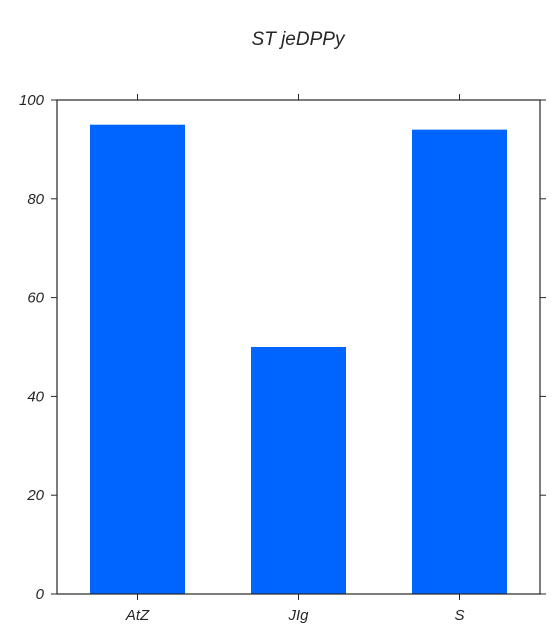 This screenshot has height=640, width=560. Describe the element at coordinates (35, 199) in the screenshot. I see `y-tick-label: 80` at that location.